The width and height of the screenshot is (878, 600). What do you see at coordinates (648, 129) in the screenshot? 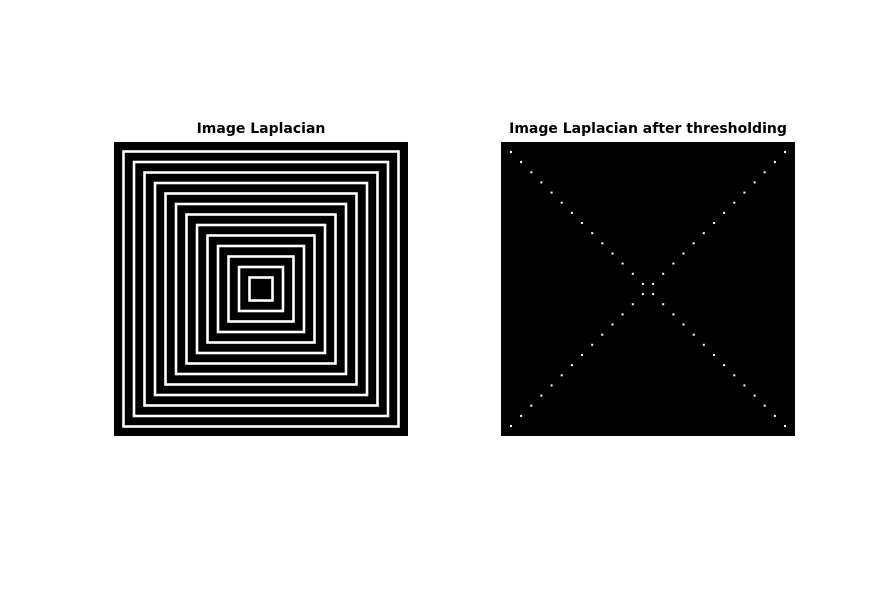
I see `right-panel-title: Image Laplacian after thresholding` at bounding box center [648, 129].